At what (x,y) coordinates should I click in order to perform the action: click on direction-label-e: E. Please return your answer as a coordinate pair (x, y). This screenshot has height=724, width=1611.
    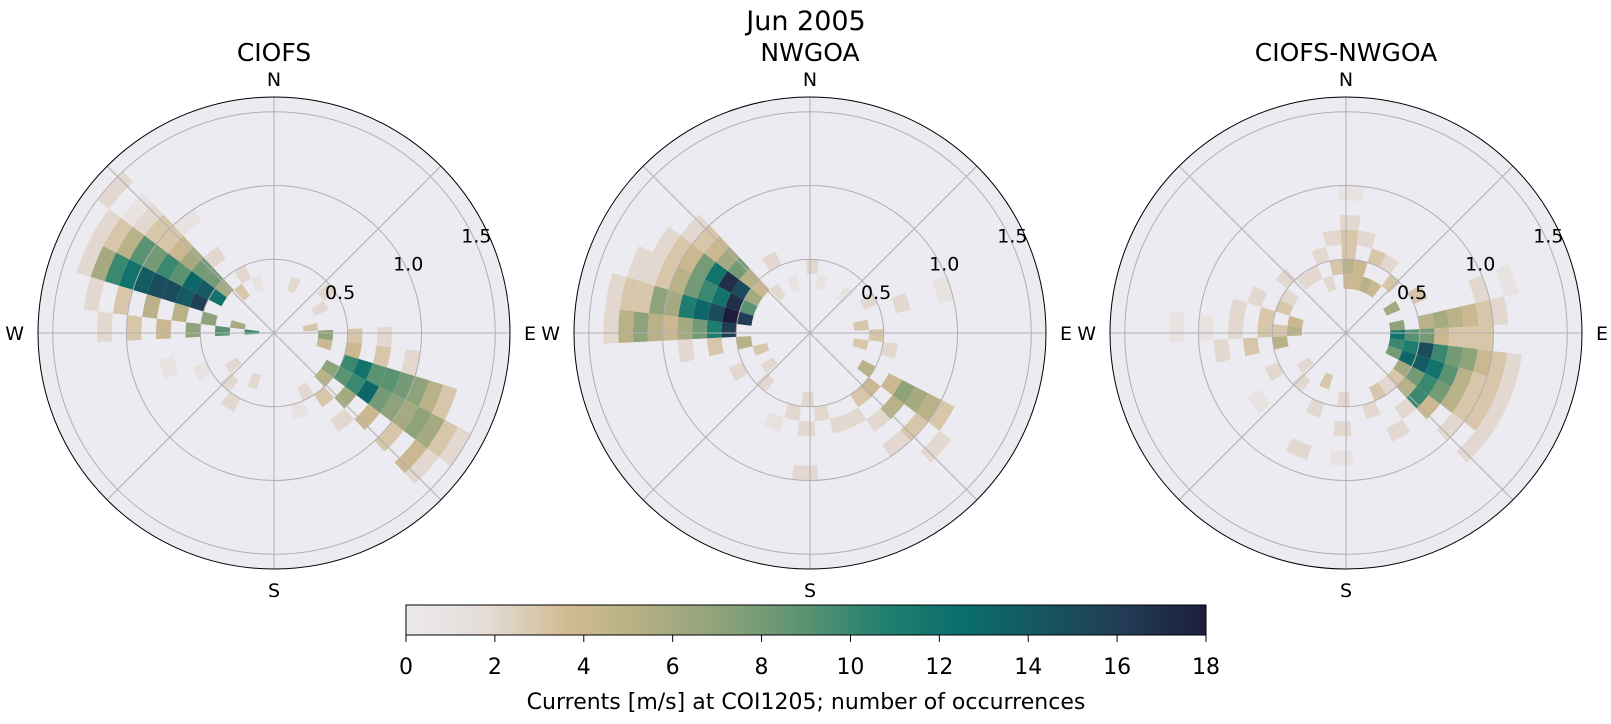
    Looking at the image, I should click on (1602, 334).